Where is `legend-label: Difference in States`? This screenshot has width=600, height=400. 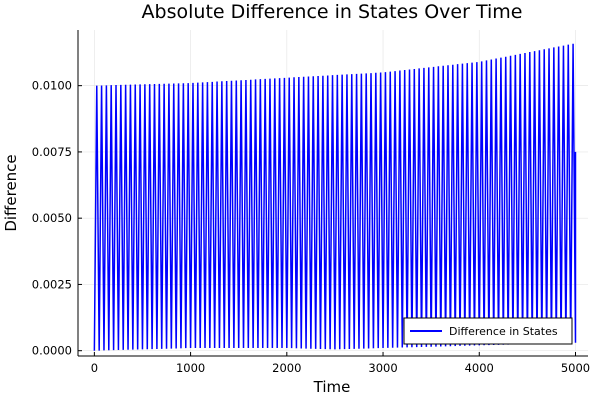
legend-label: Difference in States is located at coordinates (503, 331).